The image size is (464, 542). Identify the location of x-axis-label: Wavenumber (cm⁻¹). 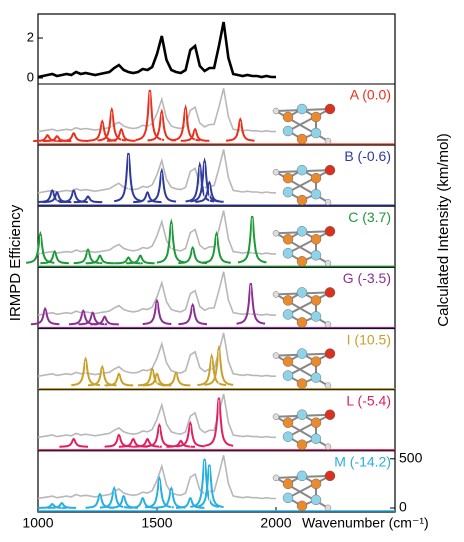
(365, 523).